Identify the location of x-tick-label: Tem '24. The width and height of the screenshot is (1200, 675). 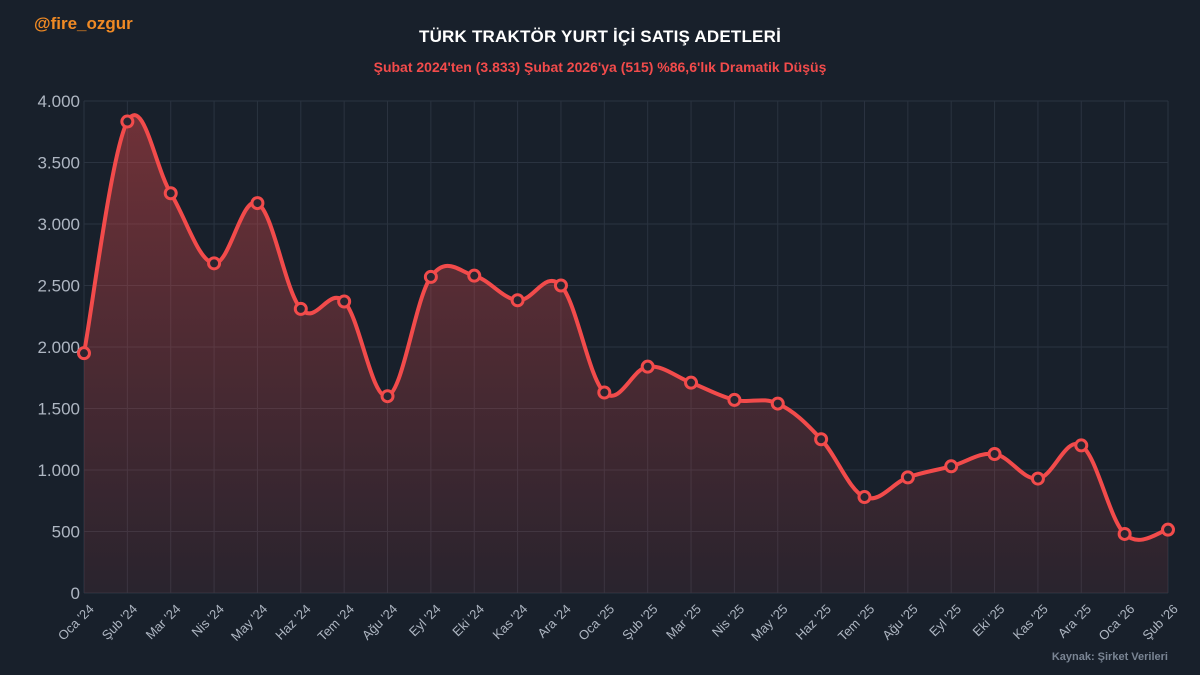
(336, 622).